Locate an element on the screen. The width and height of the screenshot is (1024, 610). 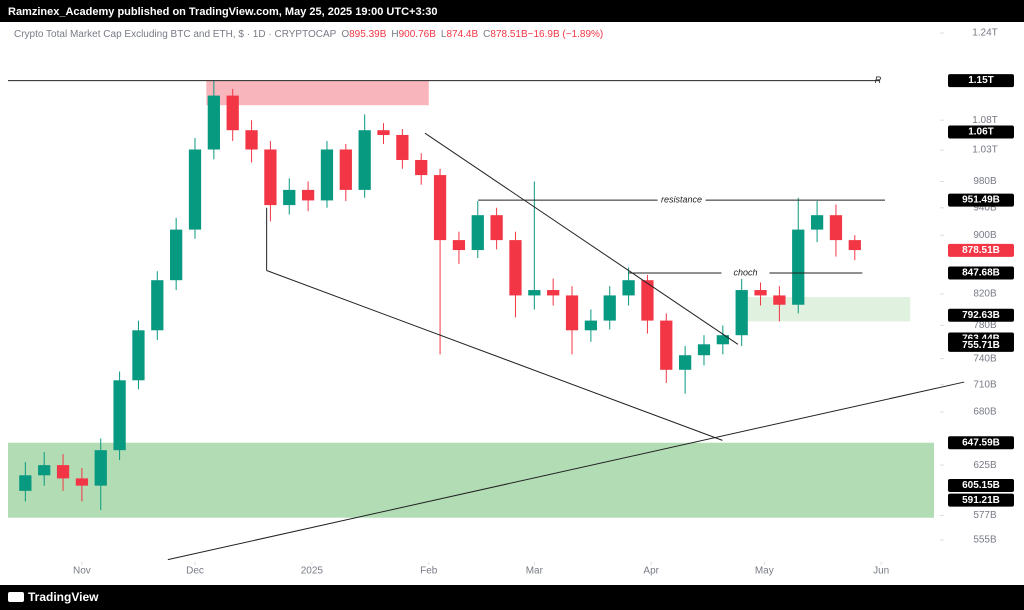
price-label: 951.49B is located at coordinates (981, 200).